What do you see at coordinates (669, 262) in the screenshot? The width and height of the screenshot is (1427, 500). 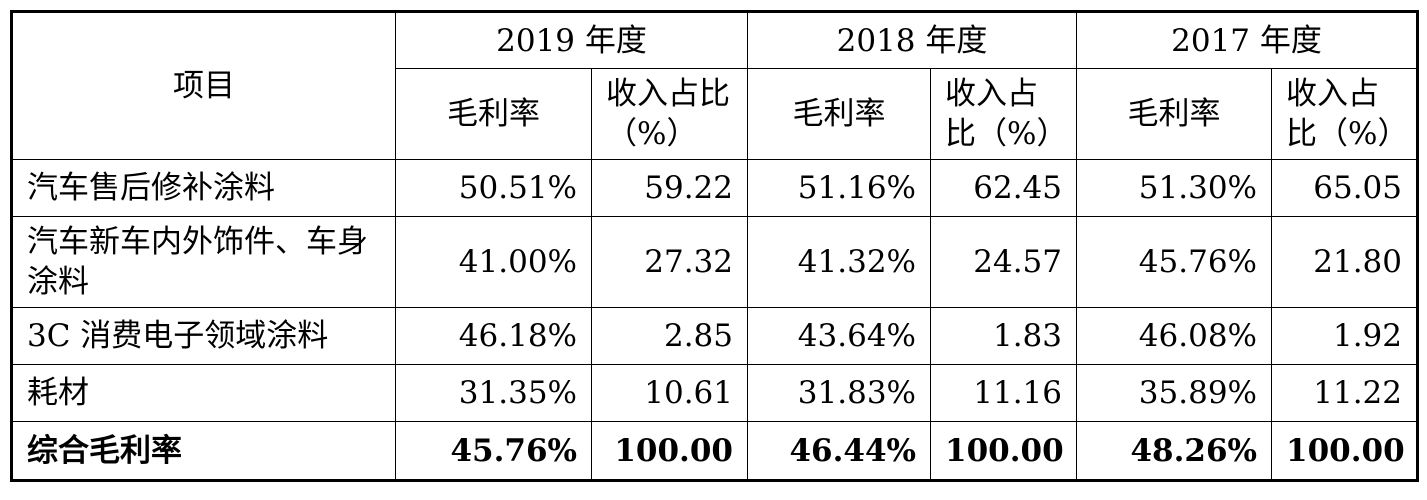 I see `cell-share-2019: 27.32` at bounding box center [669, 262].